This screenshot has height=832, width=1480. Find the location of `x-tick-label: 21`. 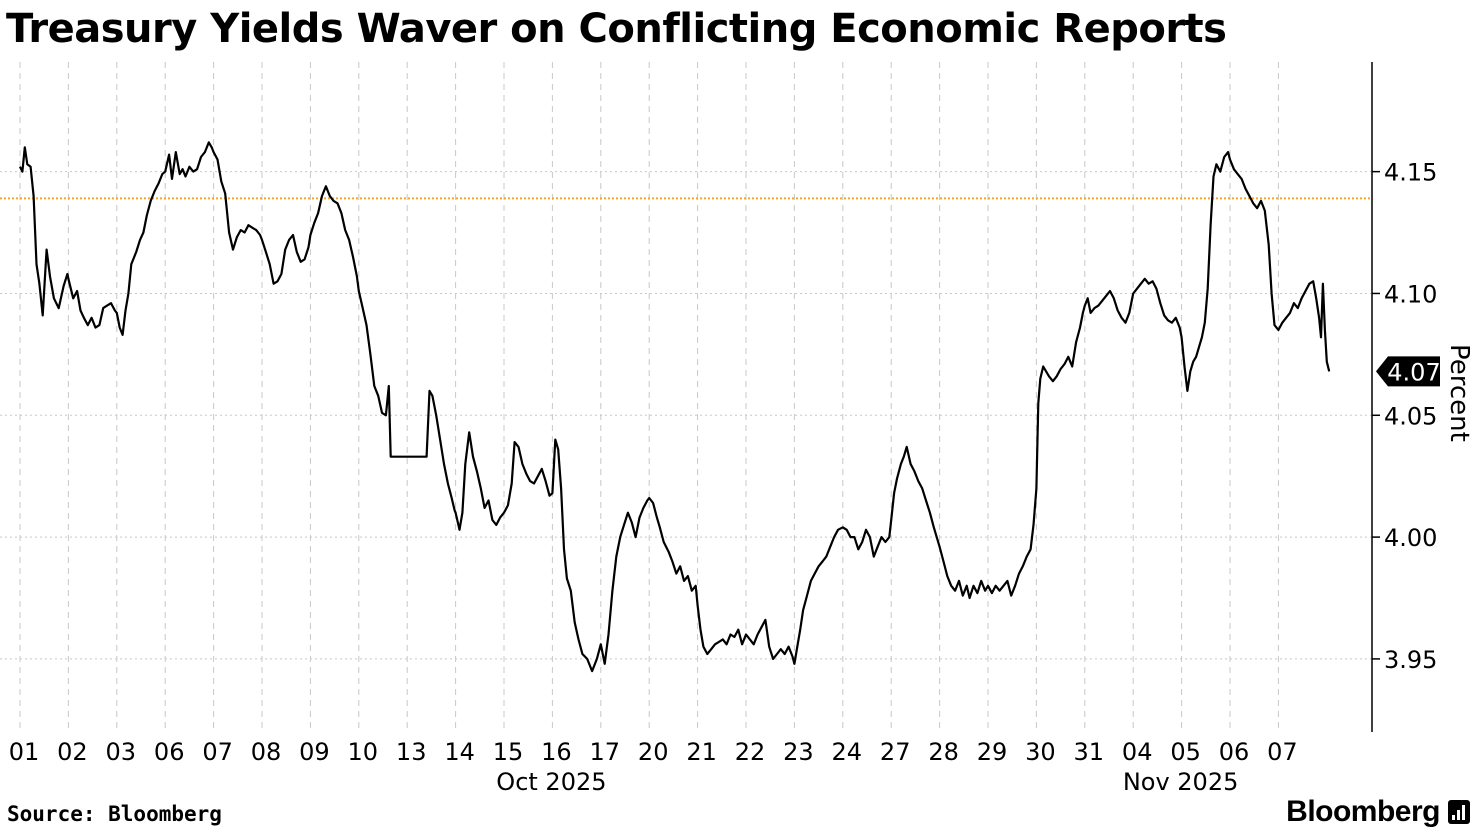

x-tick-label: 21 is located at coordinates (701, 752).